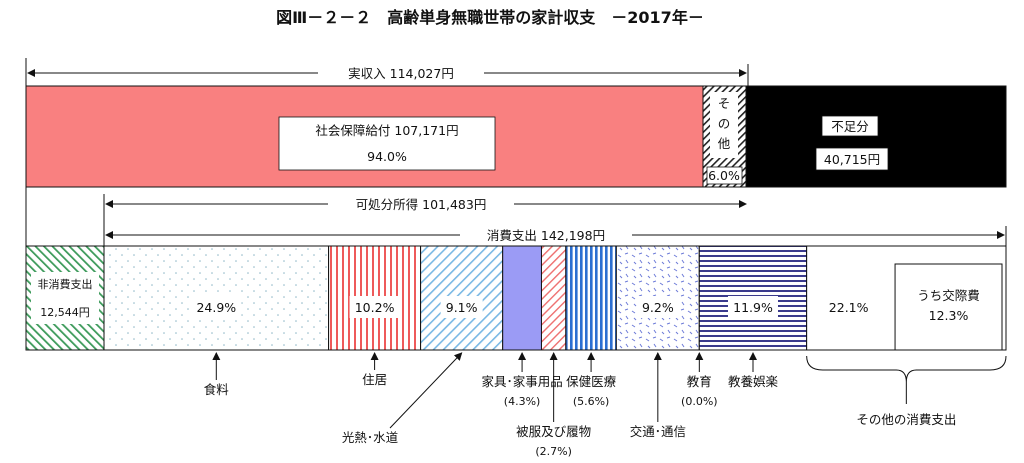 This screenshot has width=1024, height=463. I want to click on category-3-pct-label: 9.1%, so click(462, 307).